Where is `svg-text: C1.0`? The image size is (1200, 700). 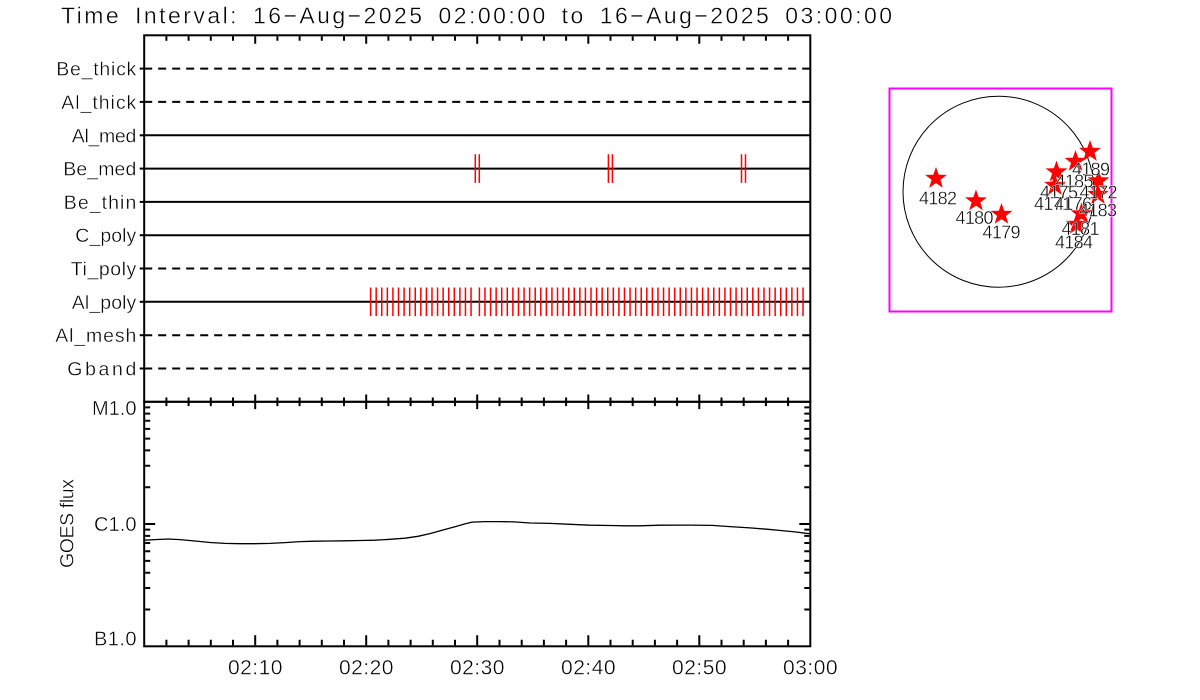 svg-text: C1.0 is located at coordinates (115, 525).